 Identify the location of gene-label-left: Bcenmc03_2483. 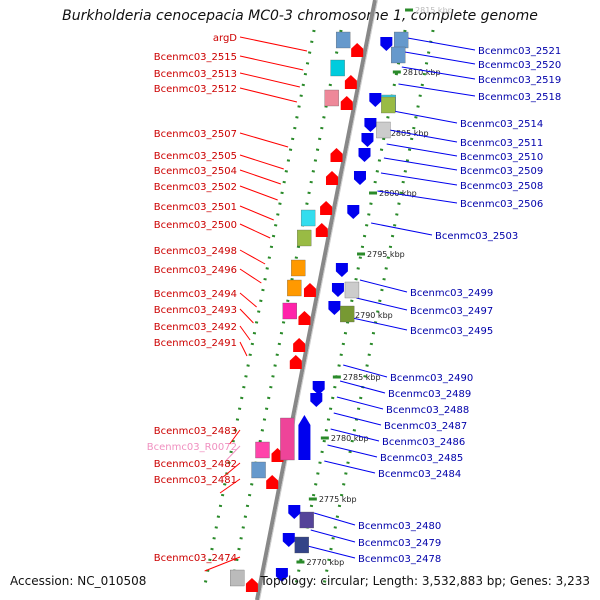
(195, 431).